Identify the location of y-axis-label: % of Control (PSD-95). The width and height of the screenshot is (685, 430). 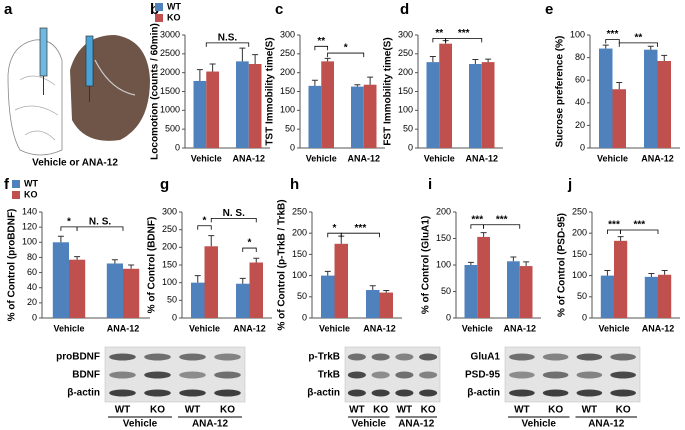
(562, 265).